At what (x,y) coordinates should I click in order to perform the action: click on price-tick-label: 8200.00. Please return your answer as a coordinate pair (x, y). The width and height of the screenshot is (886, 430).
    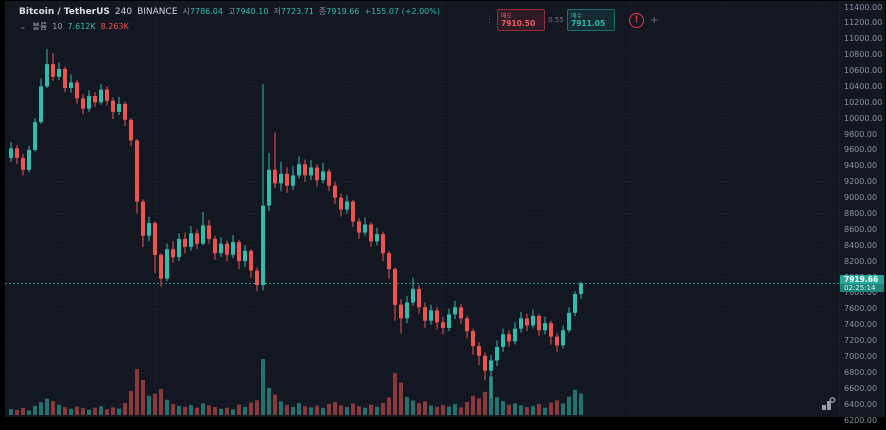
    Looking at the image, I should click on (861, 261).